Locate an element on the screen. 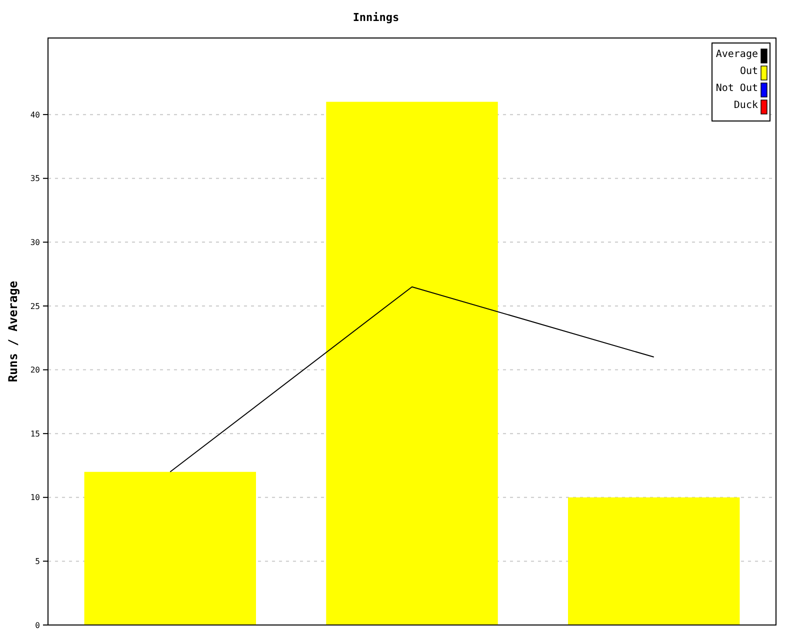  y-tick-label: 40 is located at coordinates (35, 115).